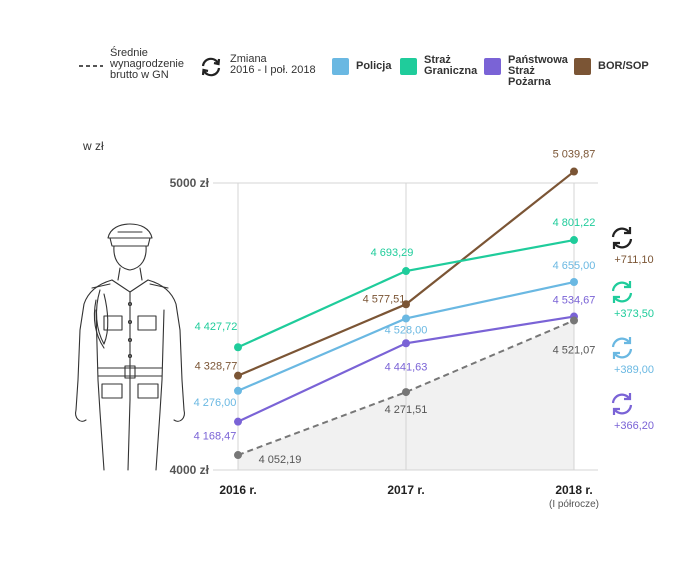 The height and width of the screenshot is (579, 679). What do you see at coordinates (93, 146) in the screenshot?
I see `unit-label: w zł` at bounding box center [93, 146].